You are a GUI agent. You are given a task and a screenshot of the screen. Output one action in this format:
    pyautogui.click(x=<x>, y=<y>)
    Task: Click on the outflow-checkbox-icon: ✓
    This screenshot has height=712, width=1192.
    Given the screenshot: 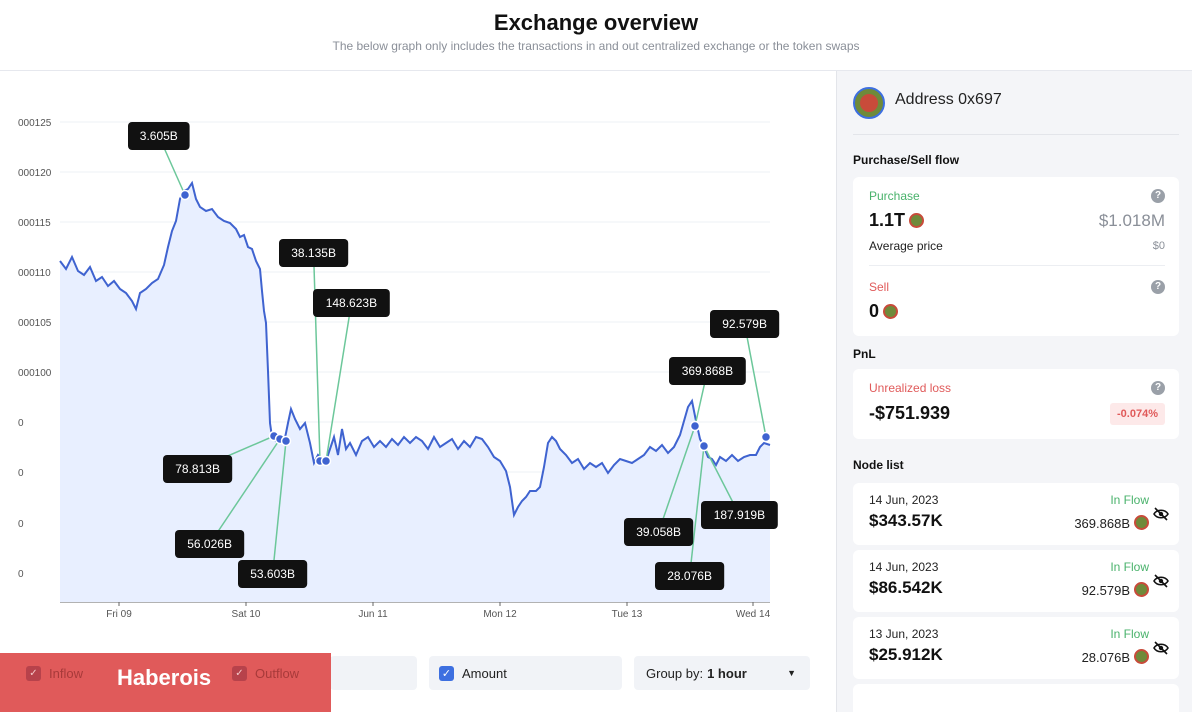 What is the action you would take?
    pyautogui.click(x=239, y=673)
    